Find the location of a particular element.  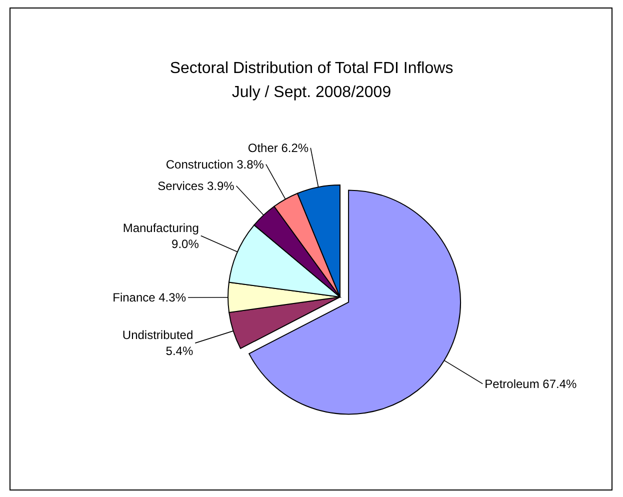

slice-label: Manufacturing is located at coordinates (160, 227).